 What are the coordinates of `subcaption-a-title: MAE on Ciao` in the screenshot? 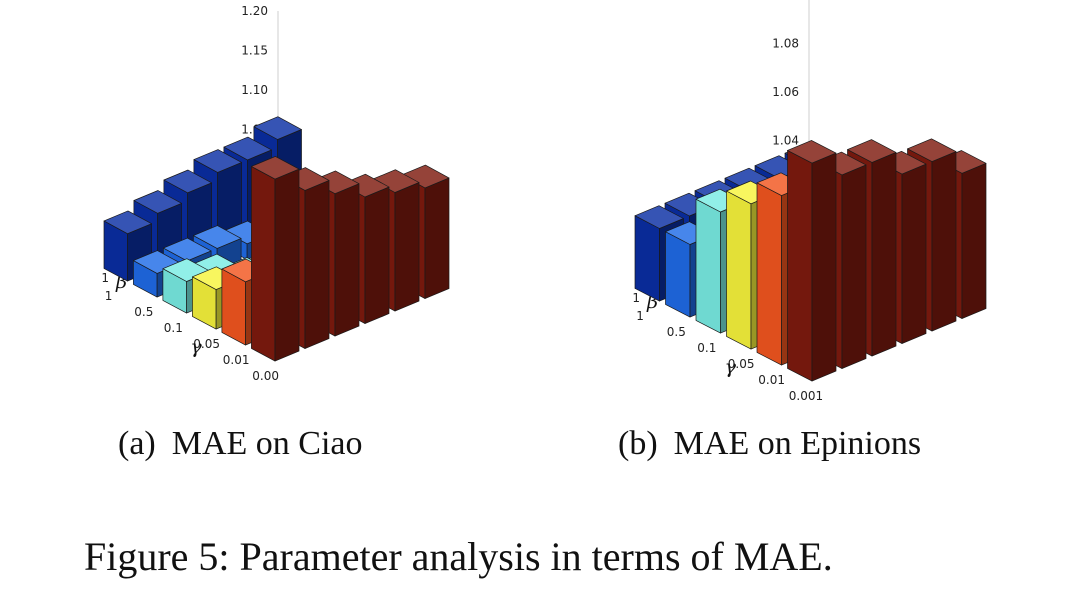 It's located at (267, 443).